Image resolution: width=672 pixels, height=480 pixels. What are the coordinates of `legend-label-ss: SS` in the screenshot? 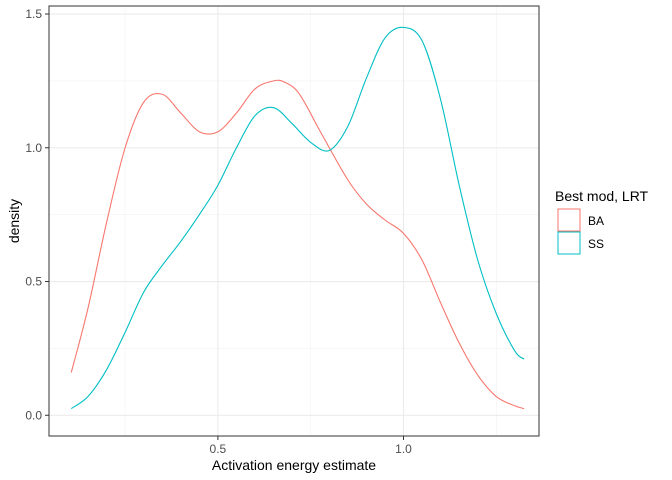 It's located at (596, 244).